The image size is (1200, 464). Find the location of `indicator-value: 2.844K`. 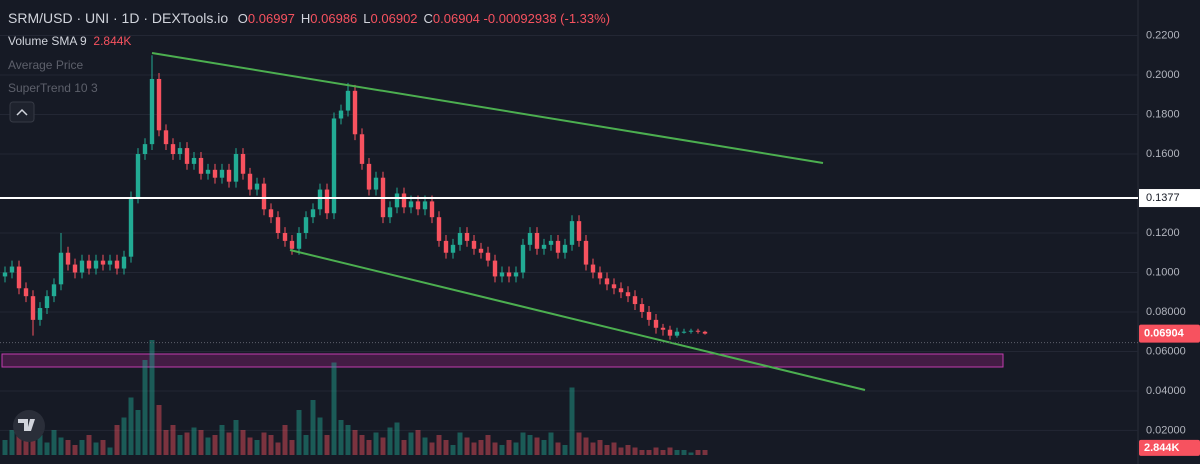

indicator-value: 2.844K is located at coordinates (112, 41).